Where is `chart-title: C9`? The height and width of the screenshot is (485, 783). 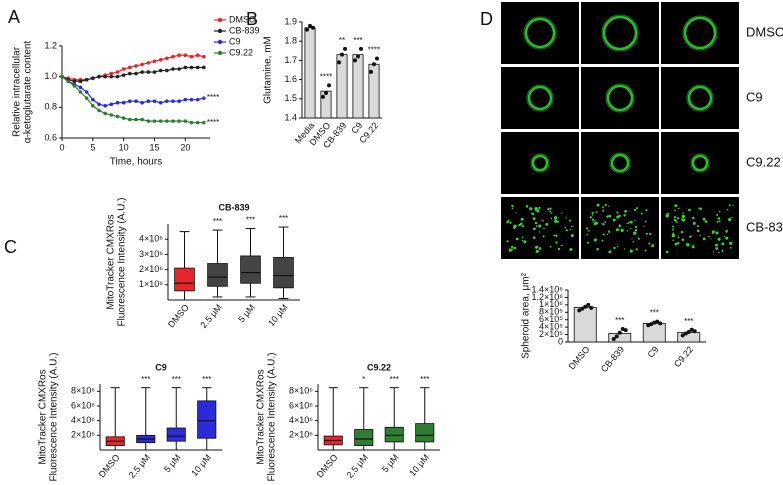
chart-title: C9 is located at coordinates (161, 367).